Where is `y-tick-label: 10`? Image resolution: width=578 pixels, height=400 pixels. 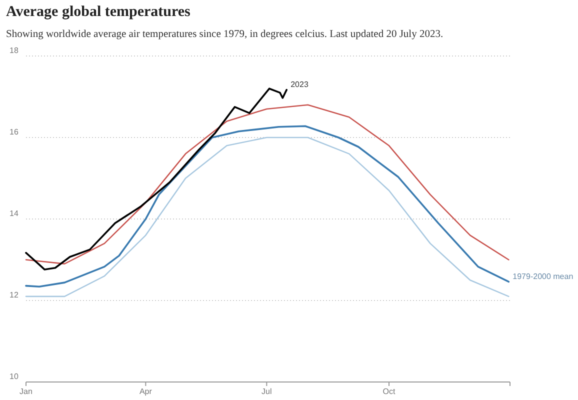
y-tick-label: 10 is located at coordinates (14, 376).